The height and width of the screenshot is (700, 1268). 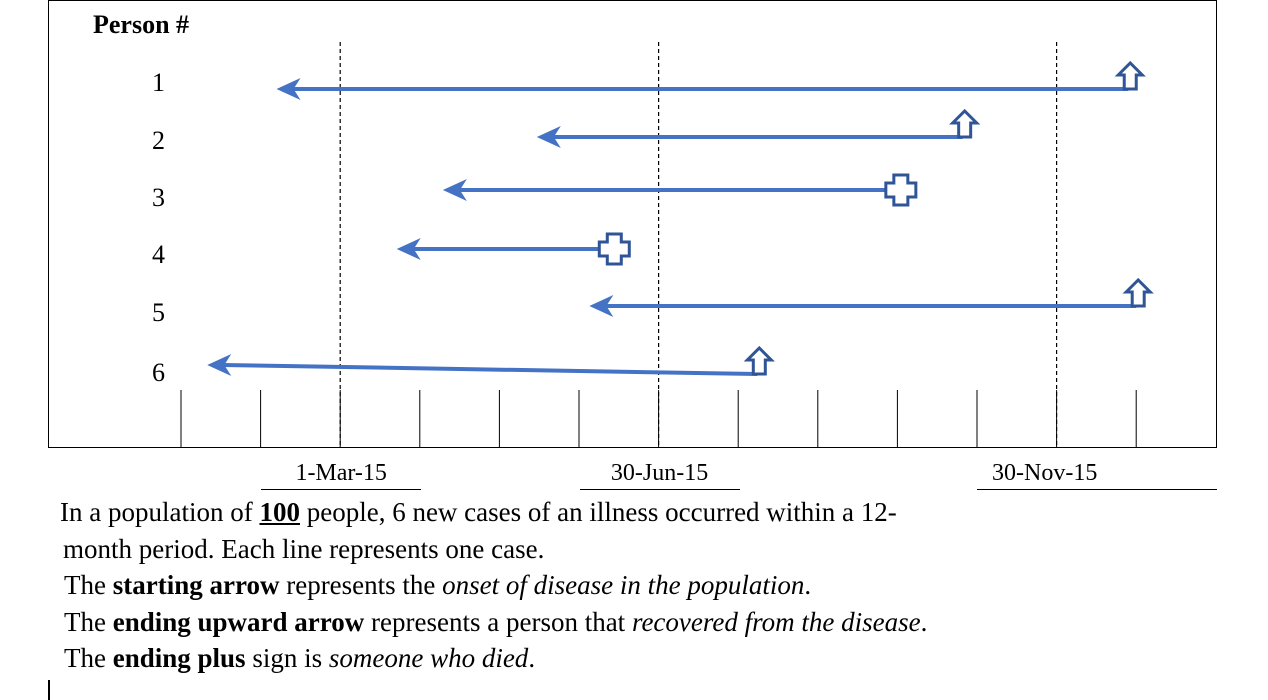 I want to click on t: starting arrow, so click(x=196, y=585).